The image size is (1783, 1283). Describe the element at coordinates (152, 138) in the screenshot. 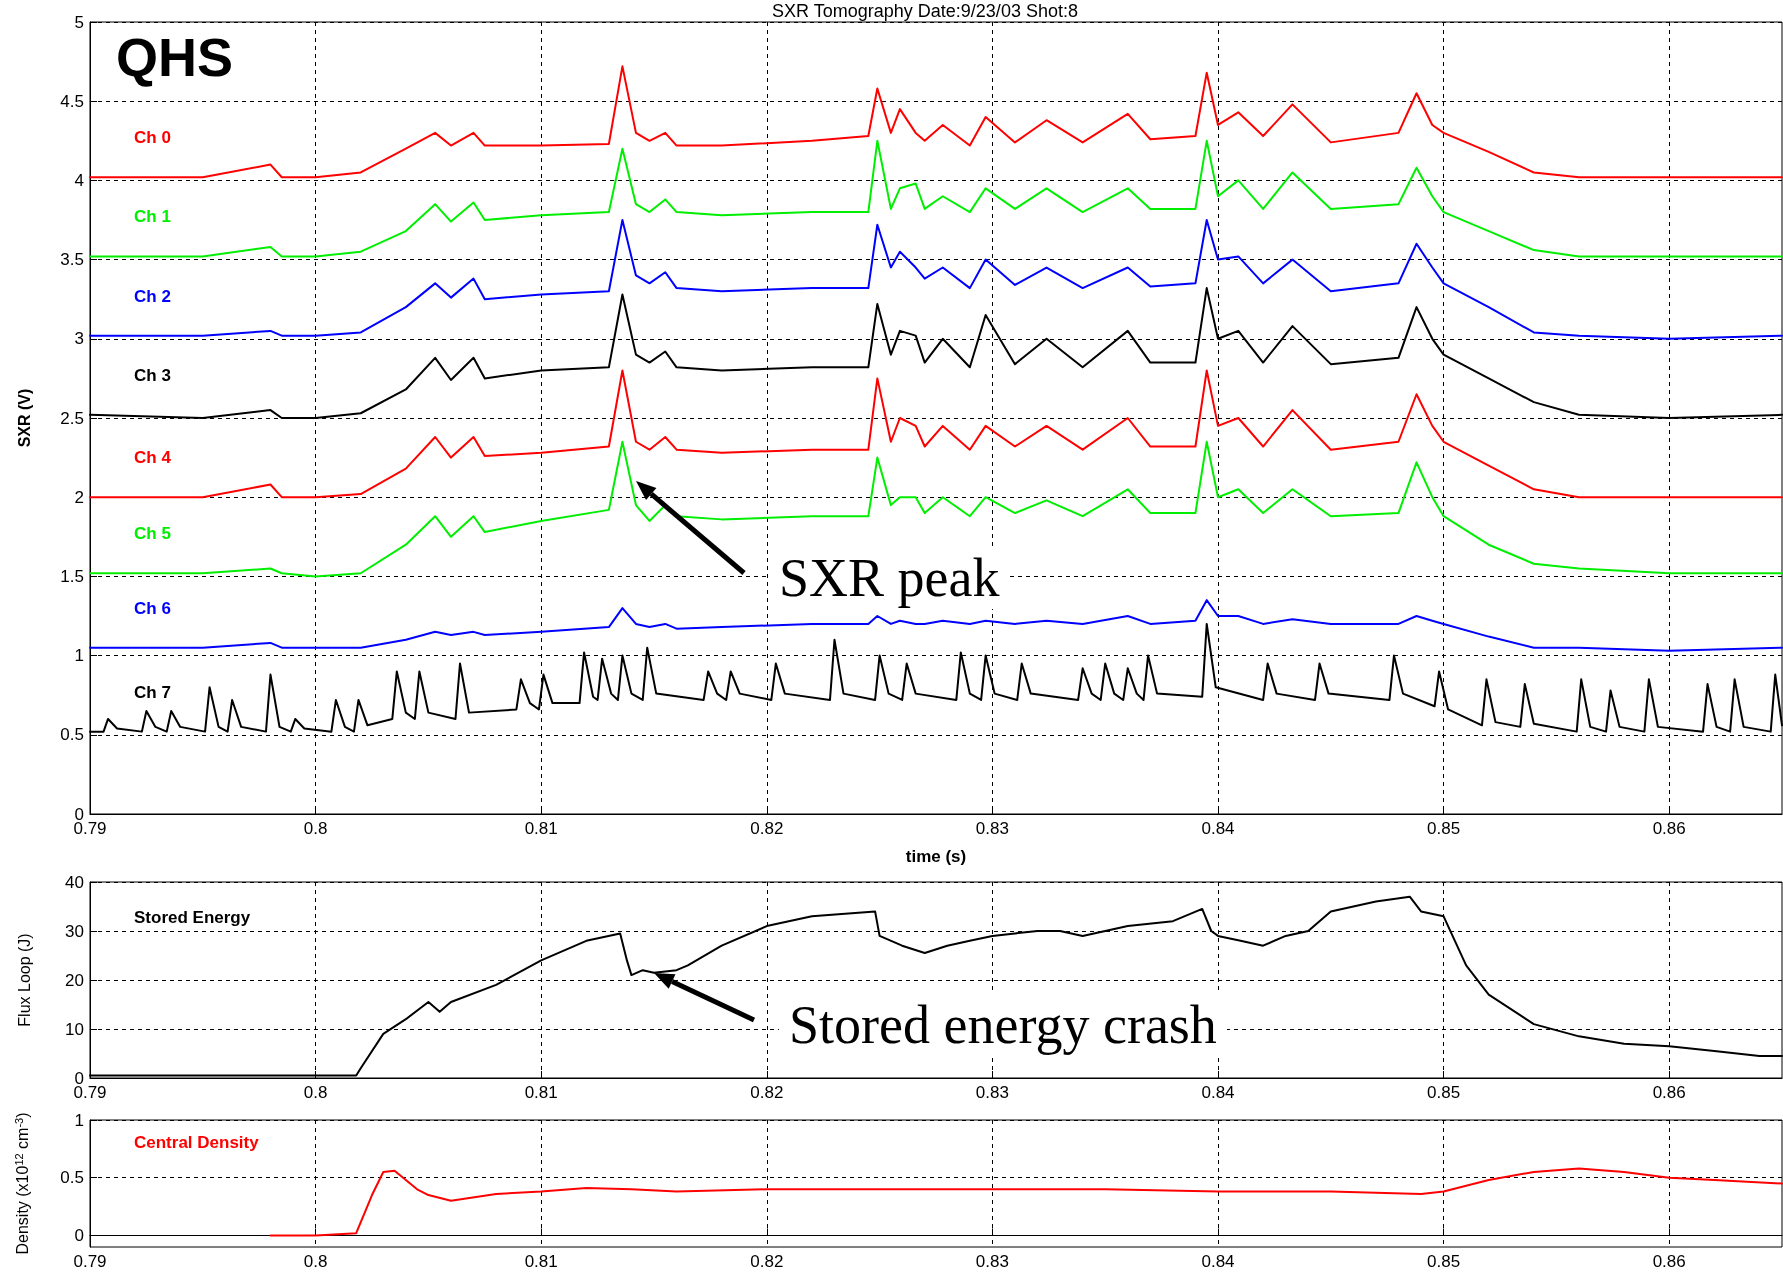

I see `series-label: Ch 0` at that location.